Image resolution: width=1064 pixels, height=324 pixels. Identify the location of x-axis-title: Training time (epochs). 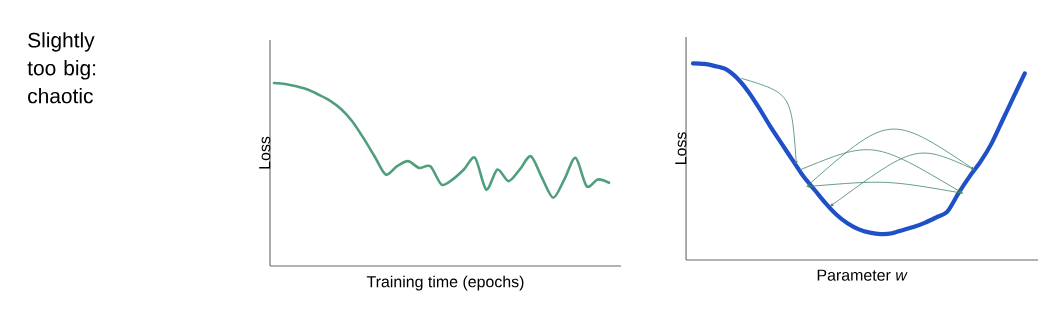
(445, 283).